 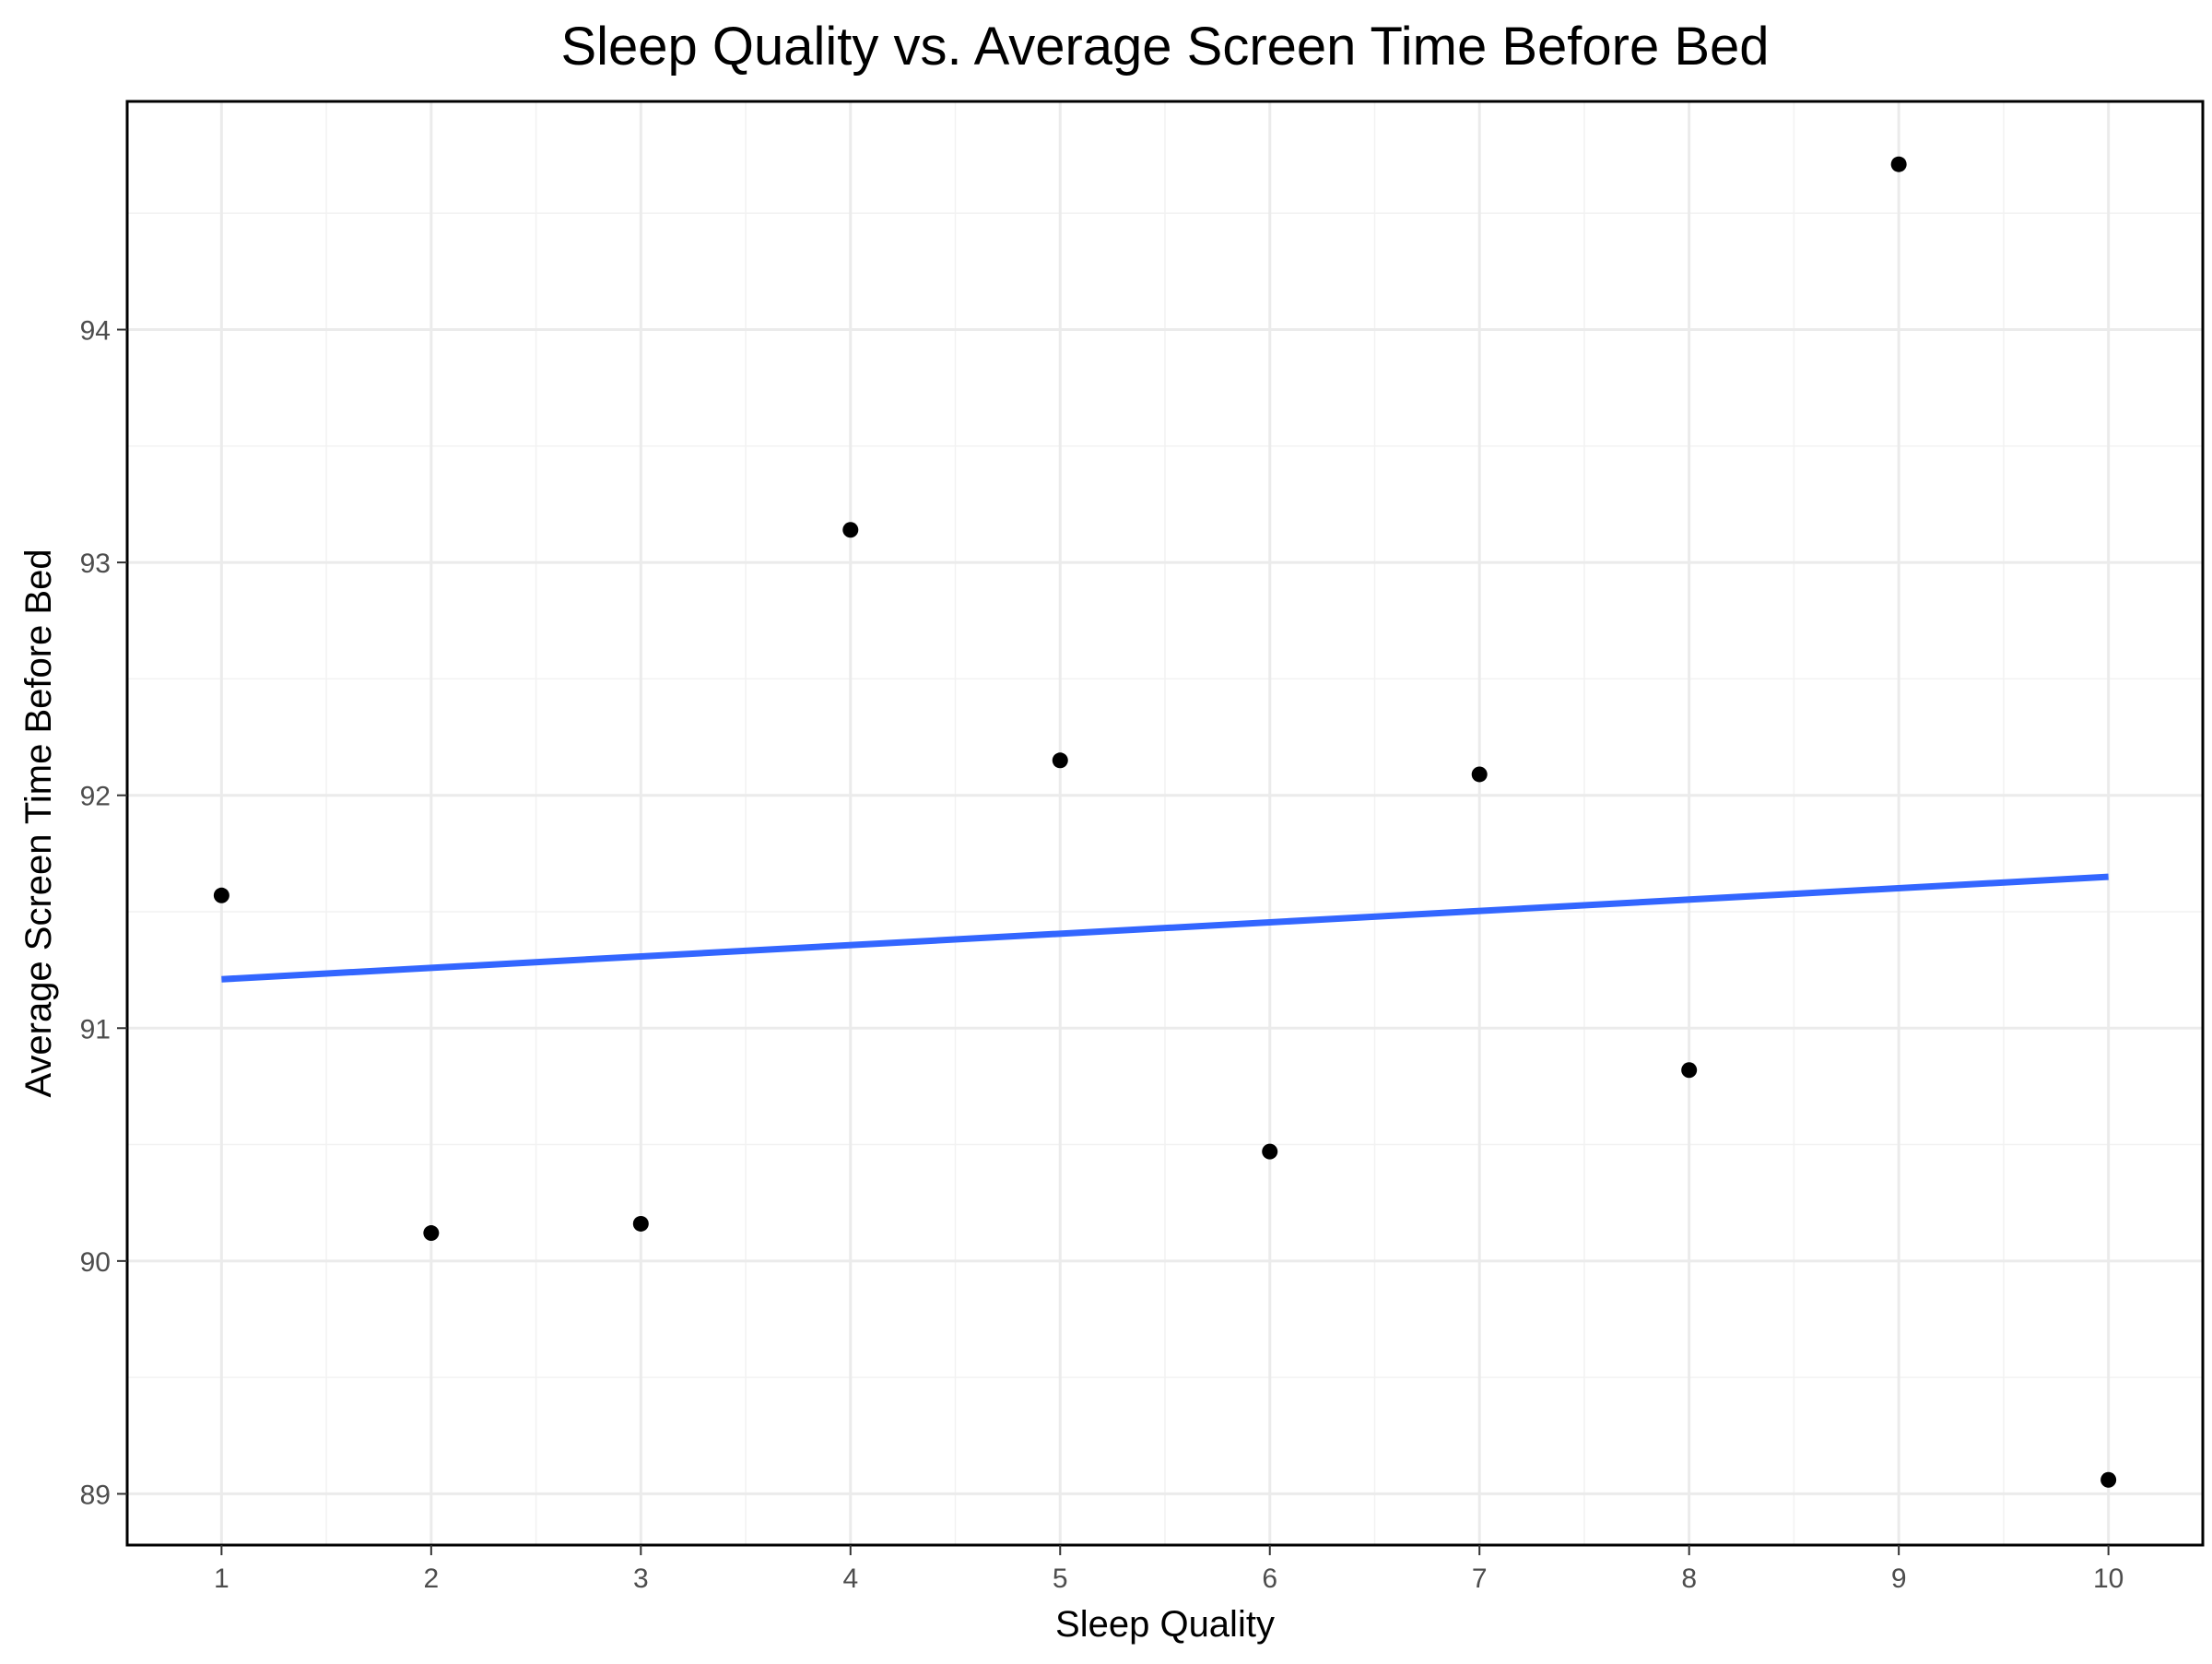 What do you see at coordinates (1480, 1579) in the screenshot?
I see `x-tick-label: 7` at bounding box center [1480, 1579].